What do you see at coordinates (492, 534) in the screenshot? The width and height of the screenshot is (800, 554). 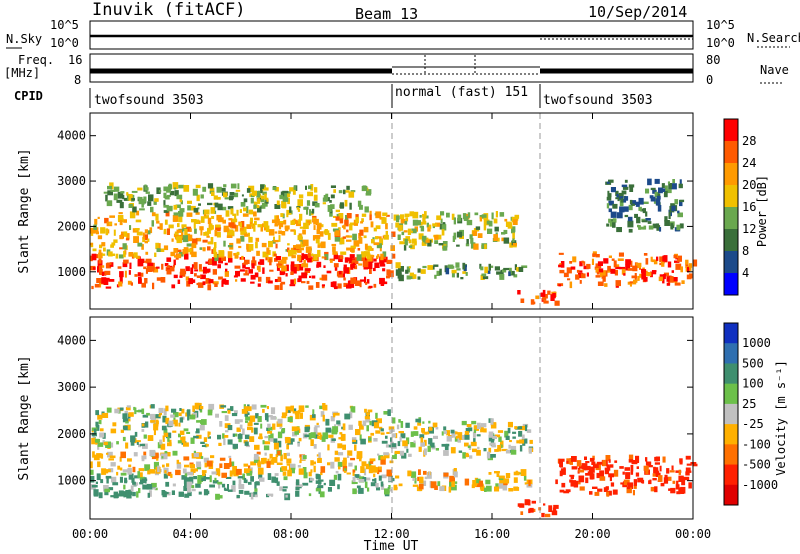 I see `x-tick-label: 16:00` at bounding box center [492, 534].